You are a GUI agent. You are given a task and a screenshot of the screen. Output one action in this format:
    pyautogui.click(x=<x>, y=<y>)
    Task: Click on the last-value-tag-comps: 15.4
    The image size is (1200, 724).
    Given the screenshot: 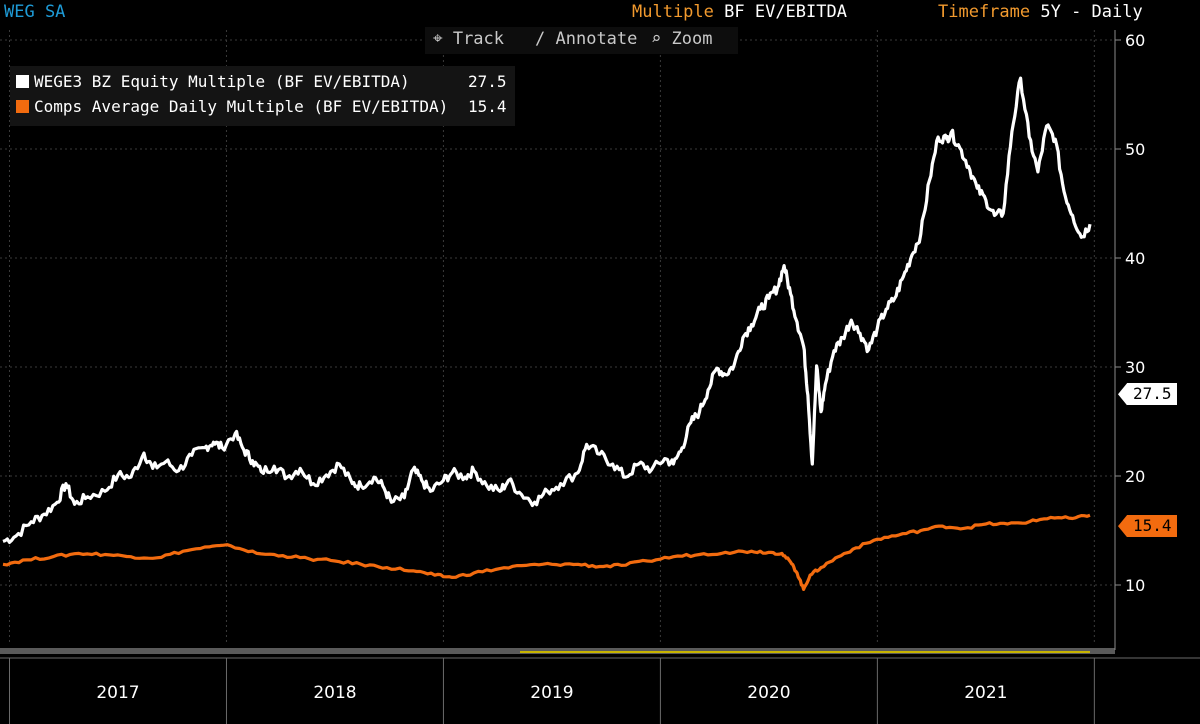 What is the action you would take?
    pyautogui.click(x=1152, y=526)
    